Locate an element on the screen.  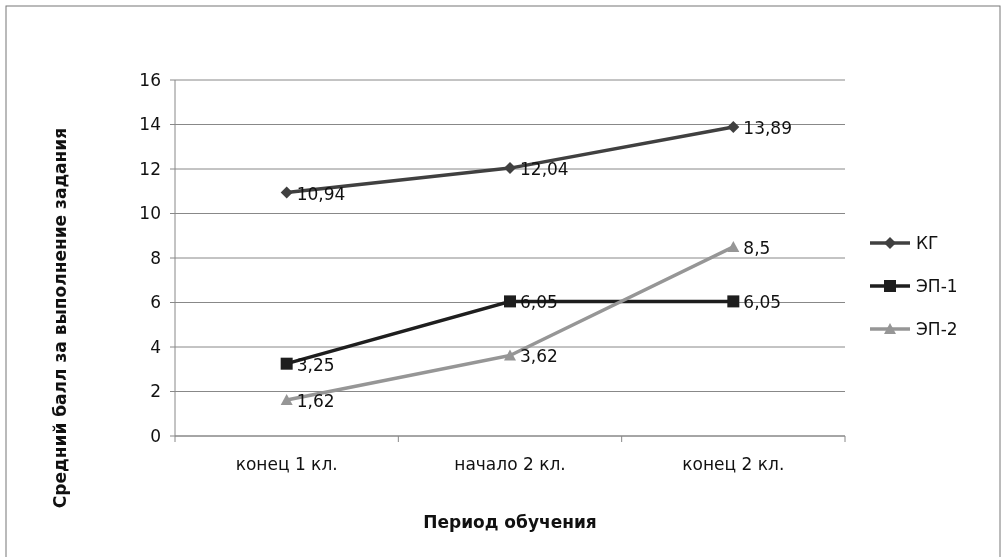
y-tick-label: 16 is located at coordinates (150, 79).